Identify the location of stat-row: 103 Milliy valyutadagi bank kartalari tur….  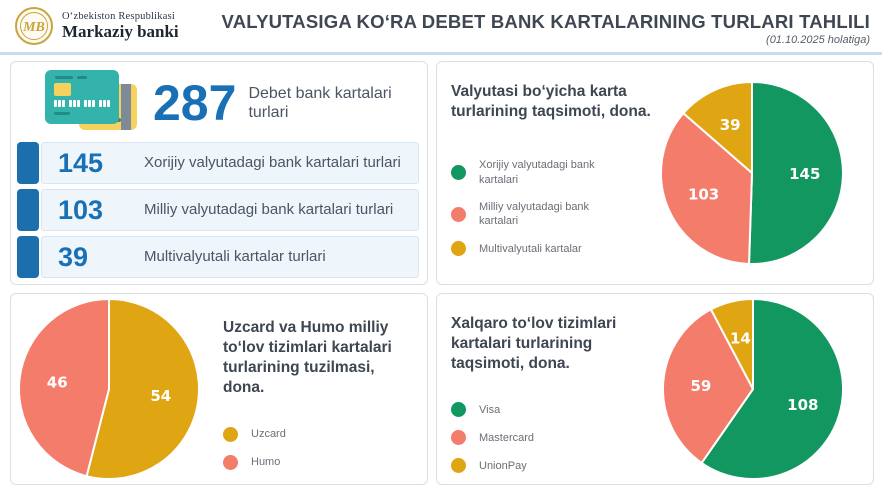
(218, 210).